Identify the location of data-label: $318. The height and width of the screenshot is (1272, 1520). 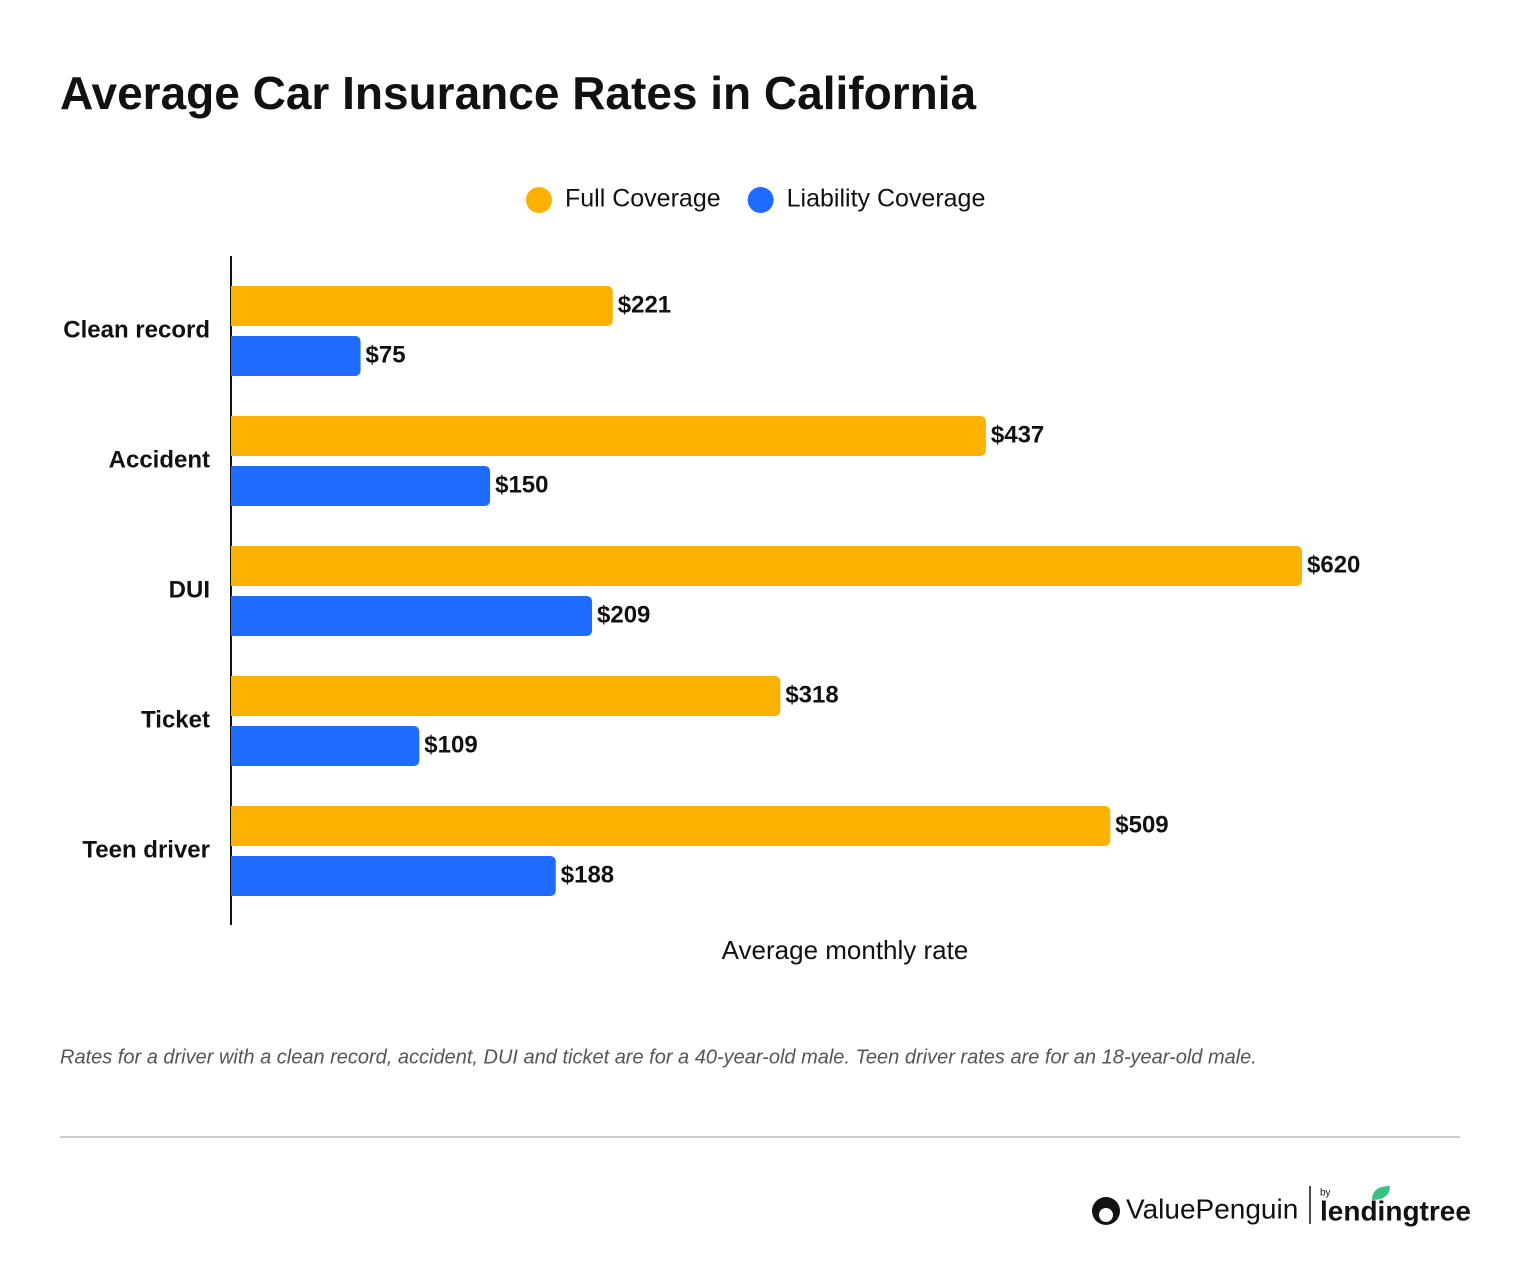
(811, 694).